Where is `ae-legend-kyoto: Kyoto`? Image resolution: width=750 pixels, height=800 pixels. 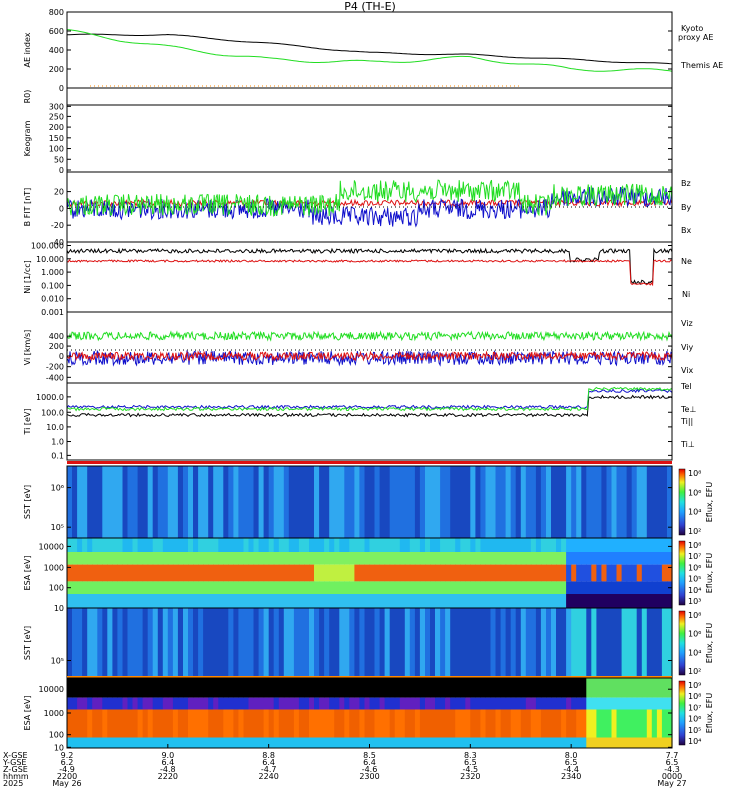 ae-legend-kyoto: Kyoto is located at coordinates (692, 28).